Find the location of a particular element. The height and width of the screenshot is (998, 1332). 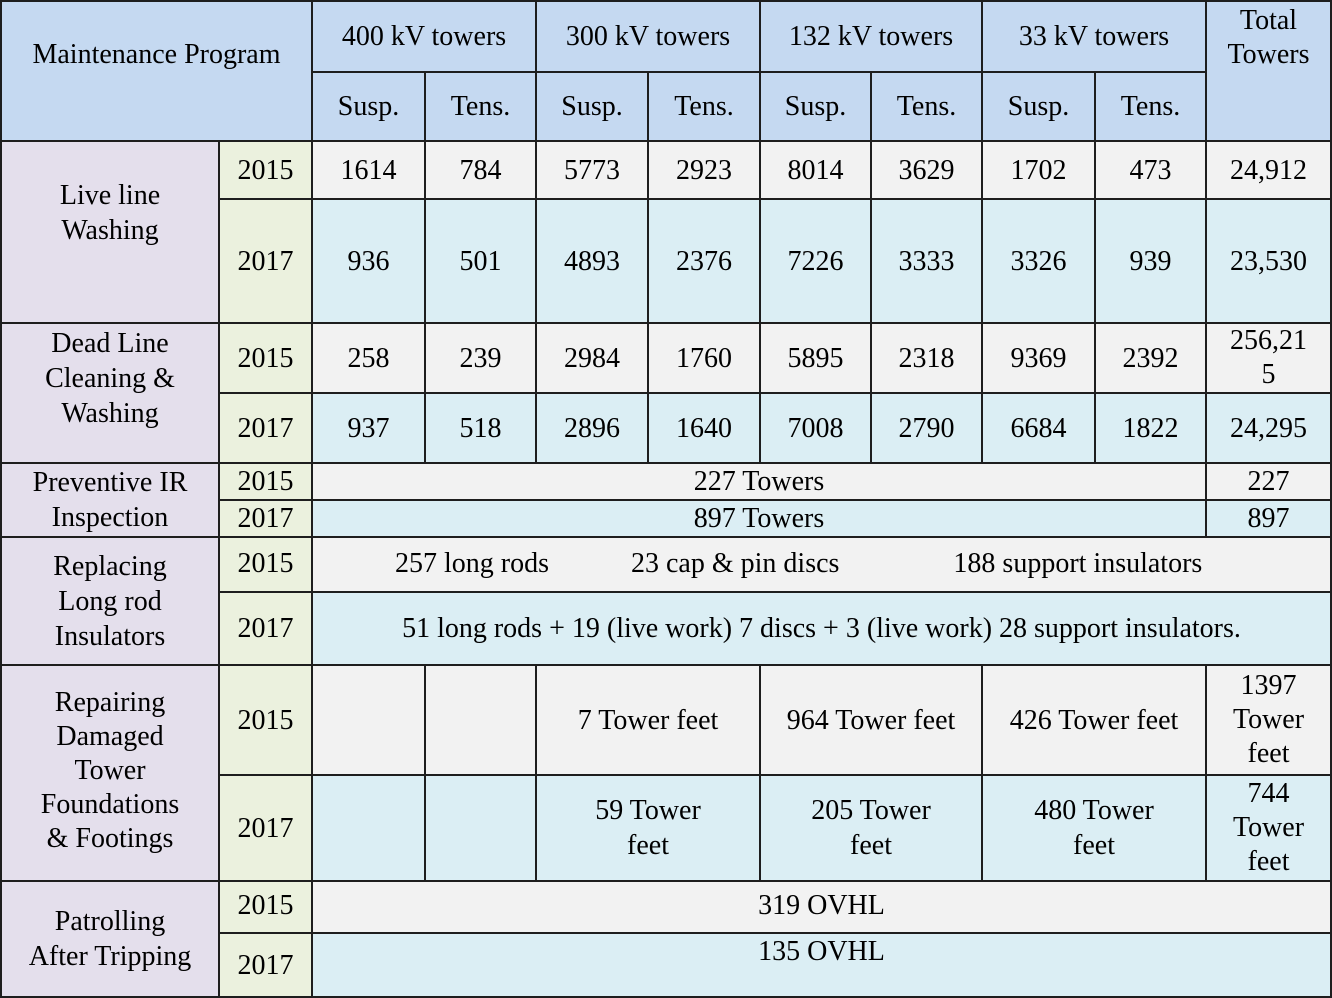

header-300kv: 300 kV towers is located at coordinates (648, 36).